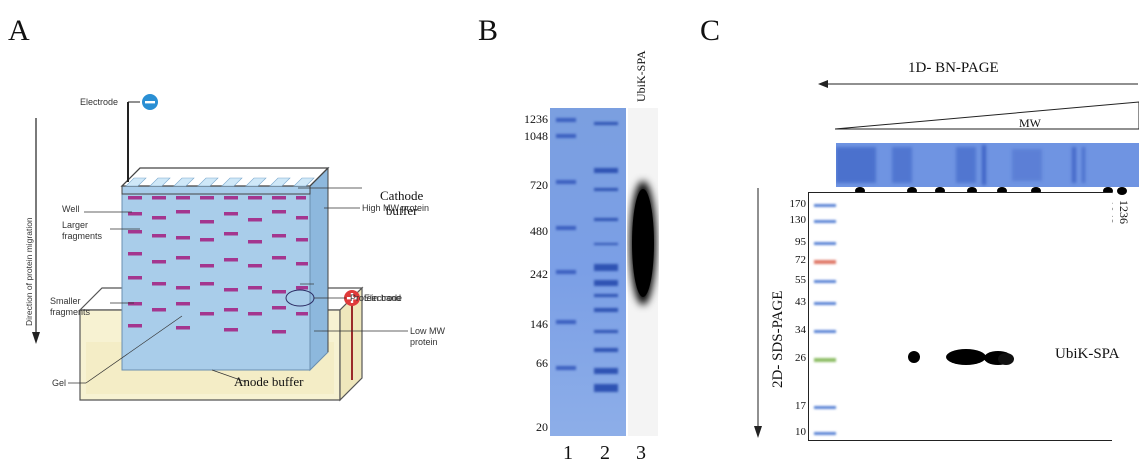  Describe the element at coordinates (1087, 354) in the screenshot. I see `protein-label-ubik-spa: UbiK-SPA` at that location.